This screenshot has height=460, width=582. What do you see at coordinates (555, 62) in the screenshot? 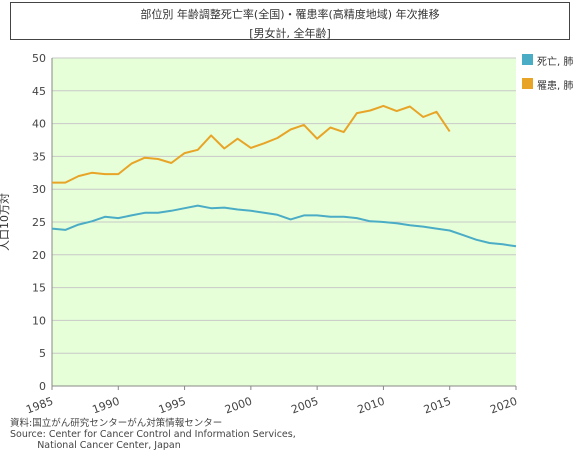
I see `legend-label-death: 死亡, 肺` at bounding box center [555, 62].